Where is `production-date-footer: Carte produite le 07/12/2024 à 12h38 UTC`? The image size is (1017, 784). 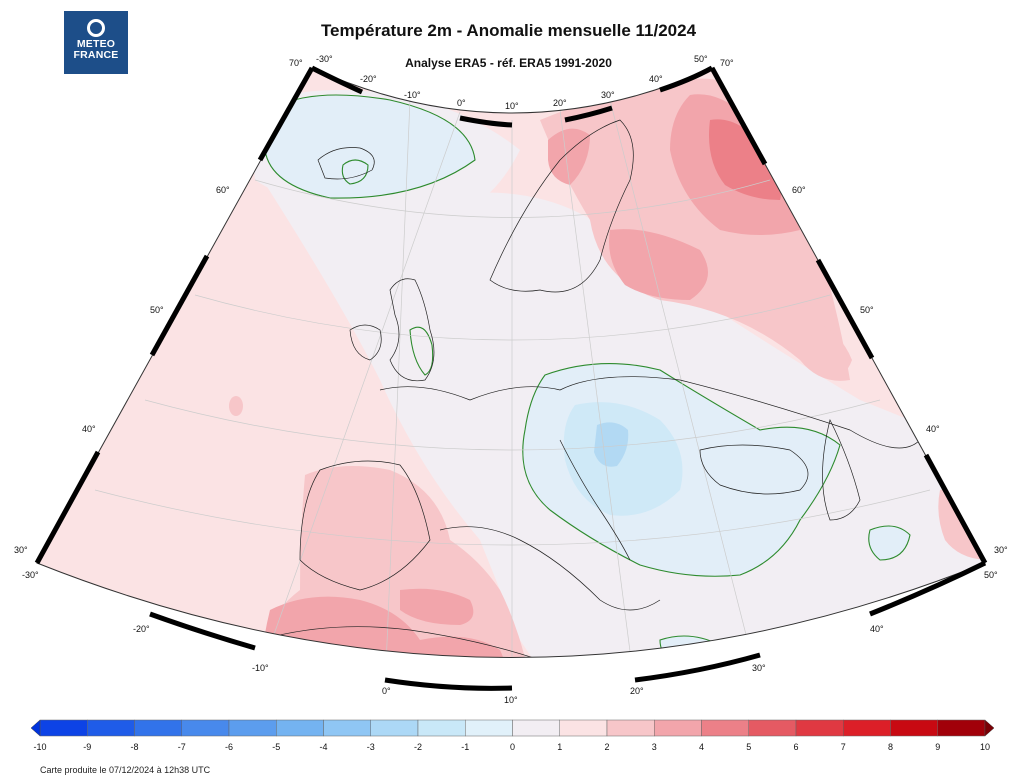 production-date-footer: Carte produite le 07/12/2024 à 12h38 UTC is located at coordinates (125, 770).